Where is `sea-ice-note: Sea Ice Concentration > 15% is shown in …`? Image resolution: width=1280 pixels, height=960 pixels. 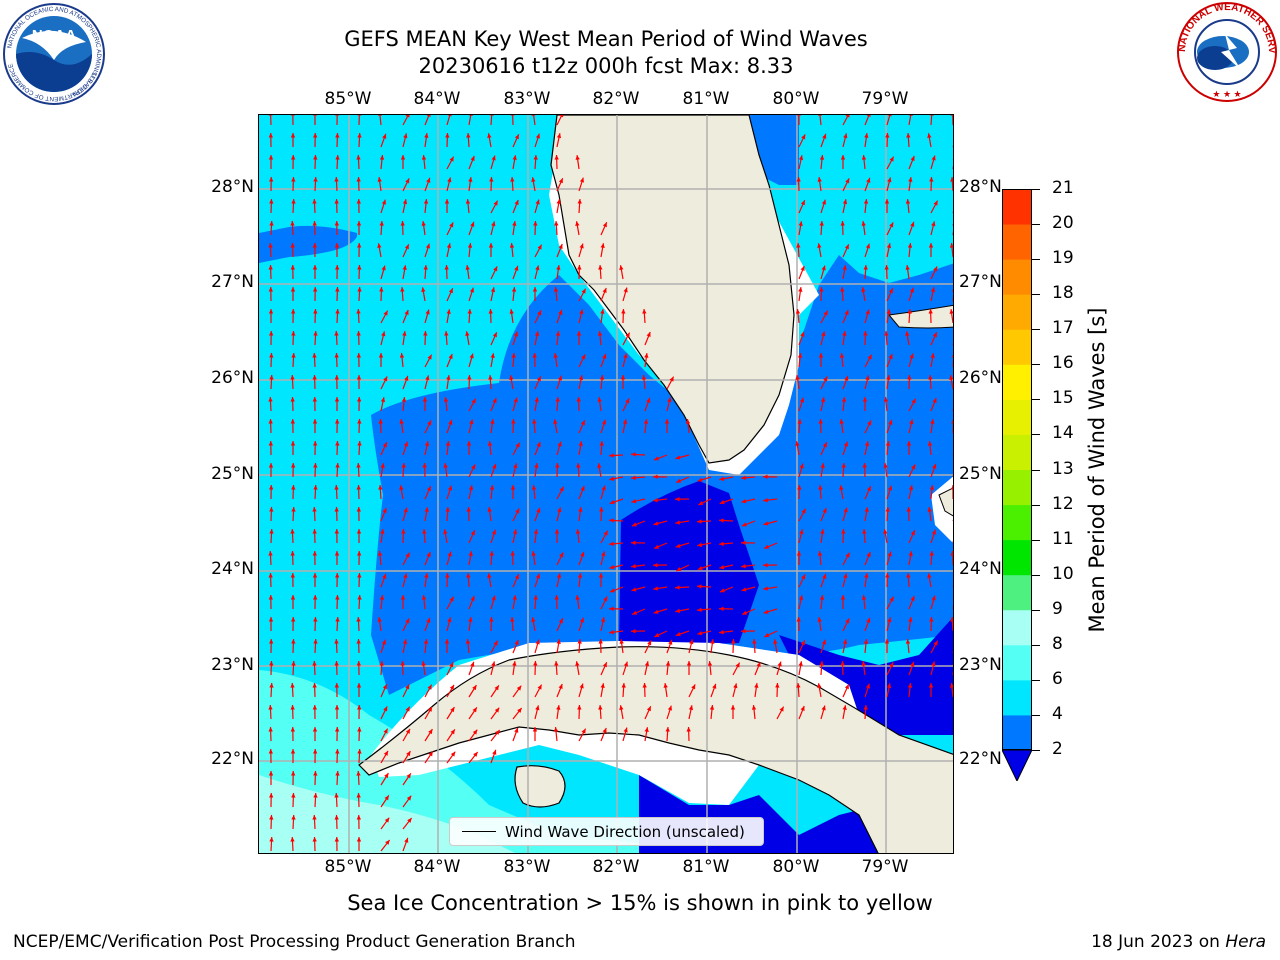 sea-ice-note: Sea Ice Concentration > 15% is shown in … is located at coordinates (640, 903).